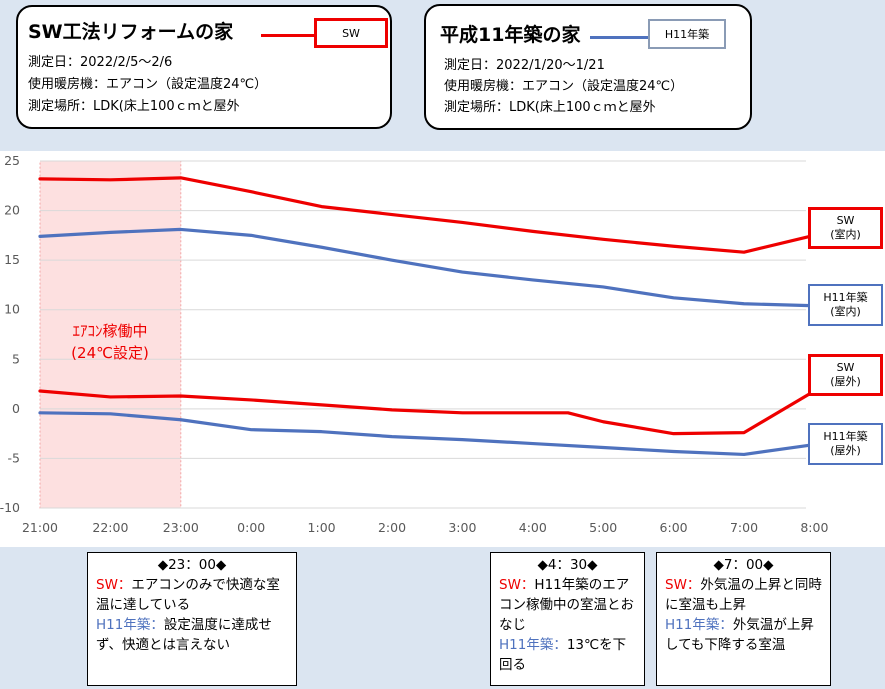  What do you see at coordinates (351, 33) in the screenshot?
I see `sw-legend-tag: SW` at bounding box center [351, 33].